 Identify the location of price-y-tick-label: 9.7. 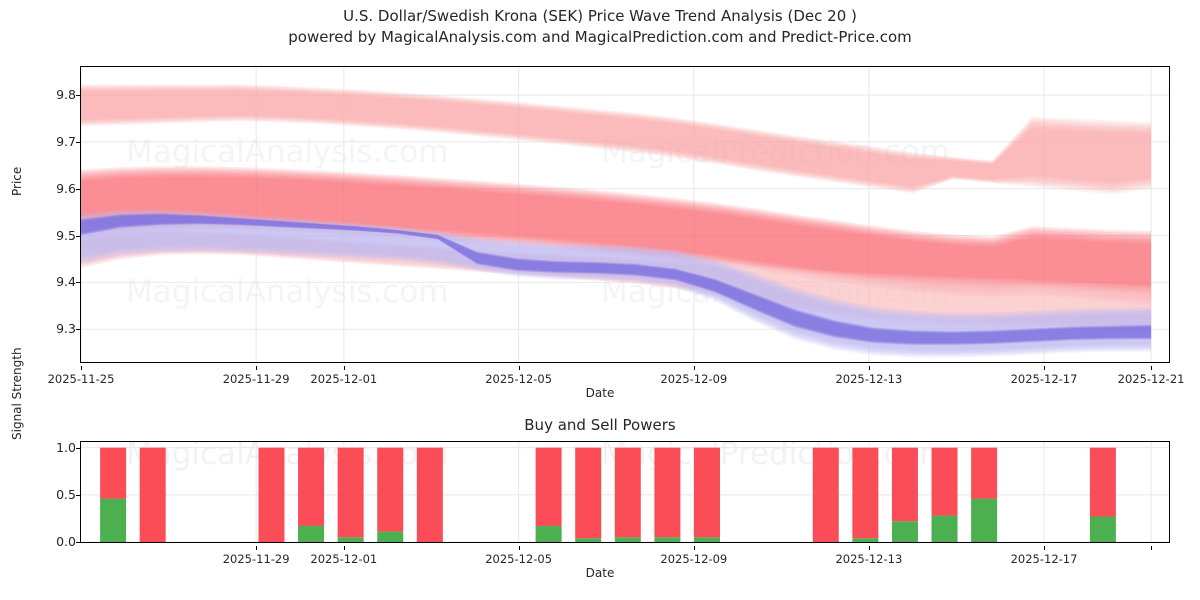
(66, 141).